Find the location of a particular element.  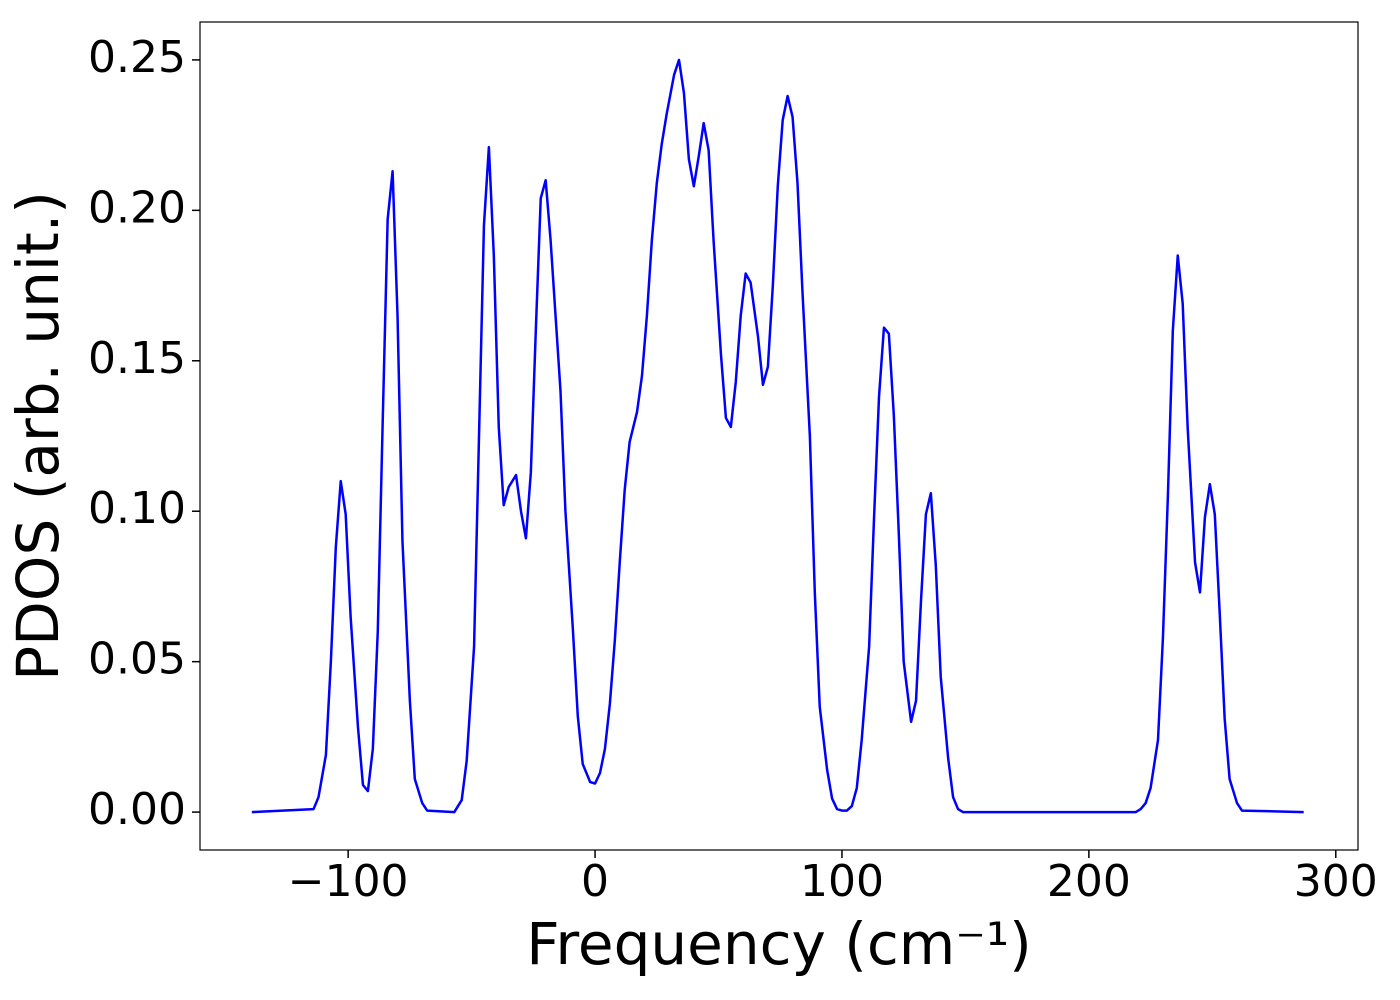

x-tick-label: 0 is located at coordinates (595, 881).